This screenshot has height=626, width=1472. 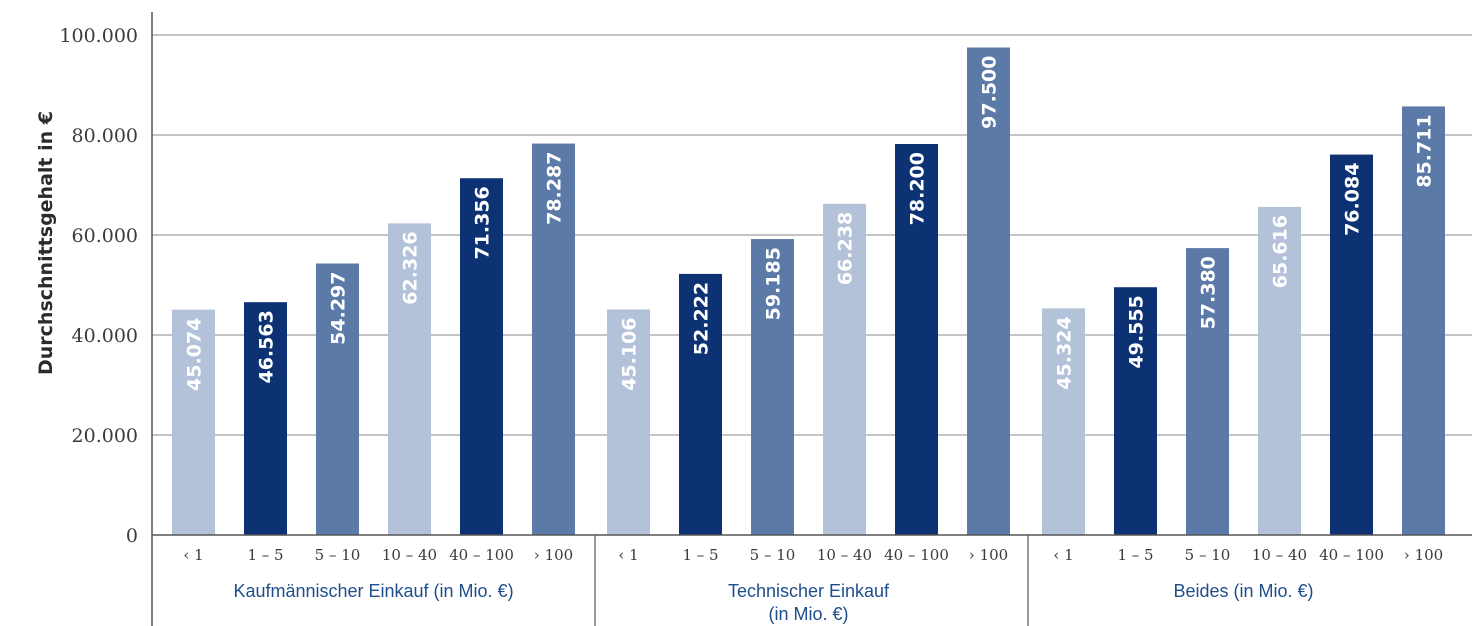 What do you see at coordinates (774, 283) in the screenshot?
I see `bar-value-label: 59.185` at bounding box center [774, 283].